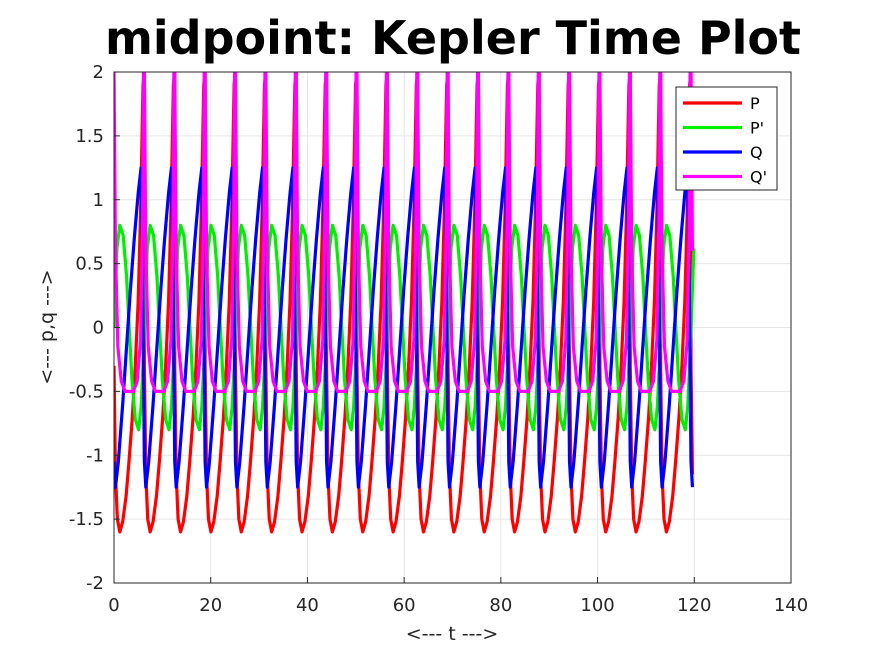  Describe the element at coordinates (307, 605) in the screenshot. I see `x-tick-label: 40` at that location.